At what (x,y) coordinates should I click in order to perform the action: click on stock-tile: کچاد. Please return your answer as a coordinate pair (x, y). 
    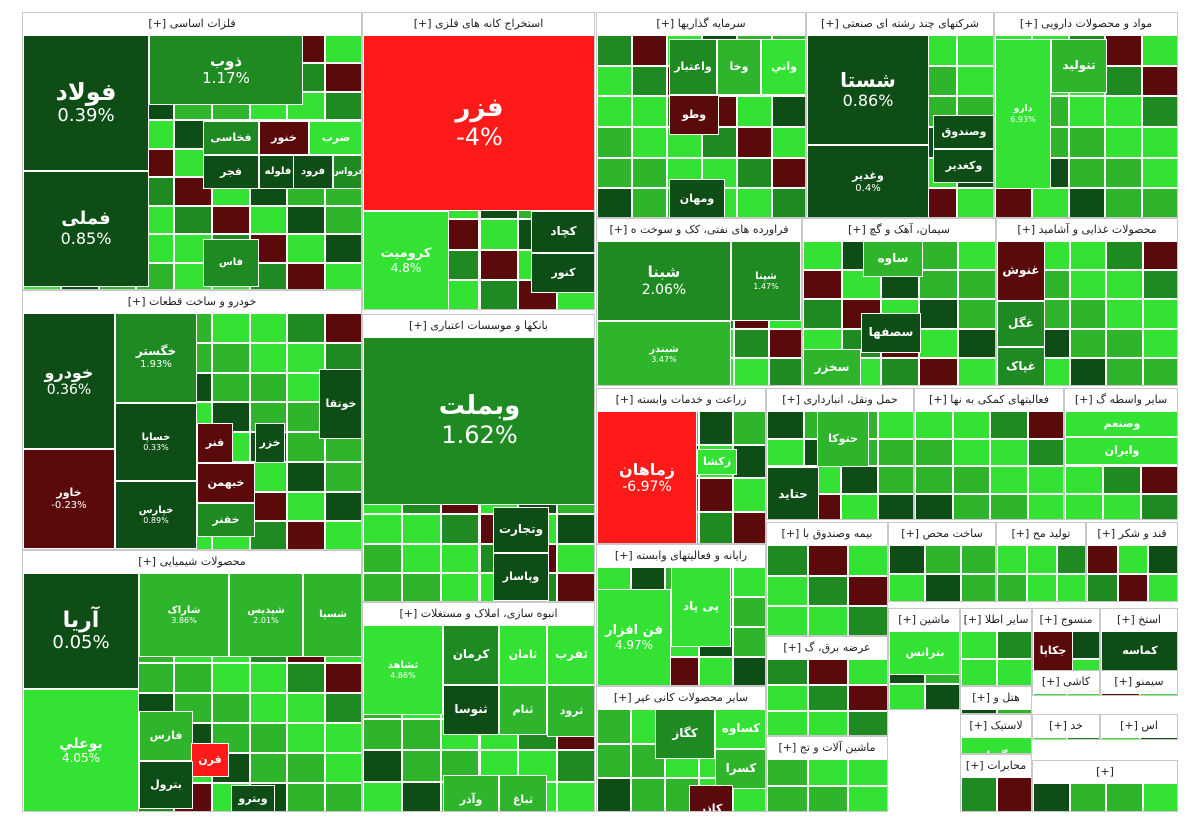
    Looking at the image, I should click on (562, 232).